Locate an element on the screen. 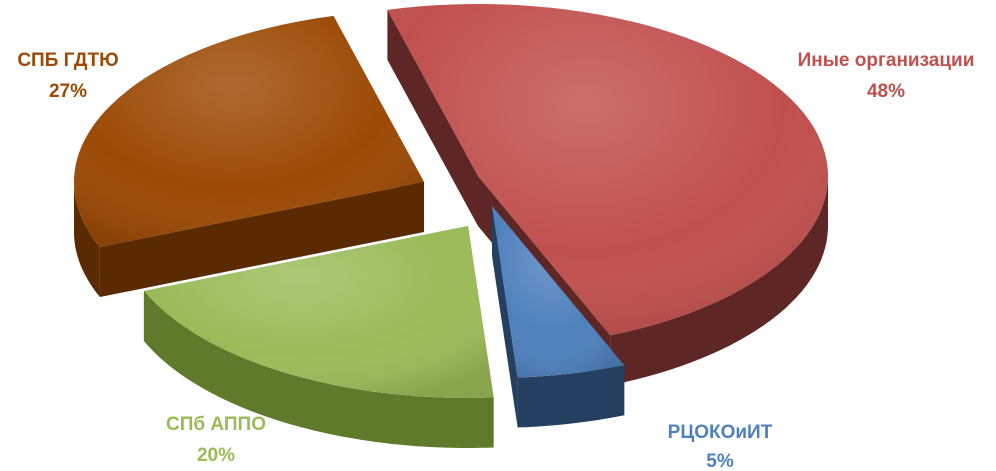 The image size is (996, 471). label-appo-value: 20% is located at coordinates (216, 455).